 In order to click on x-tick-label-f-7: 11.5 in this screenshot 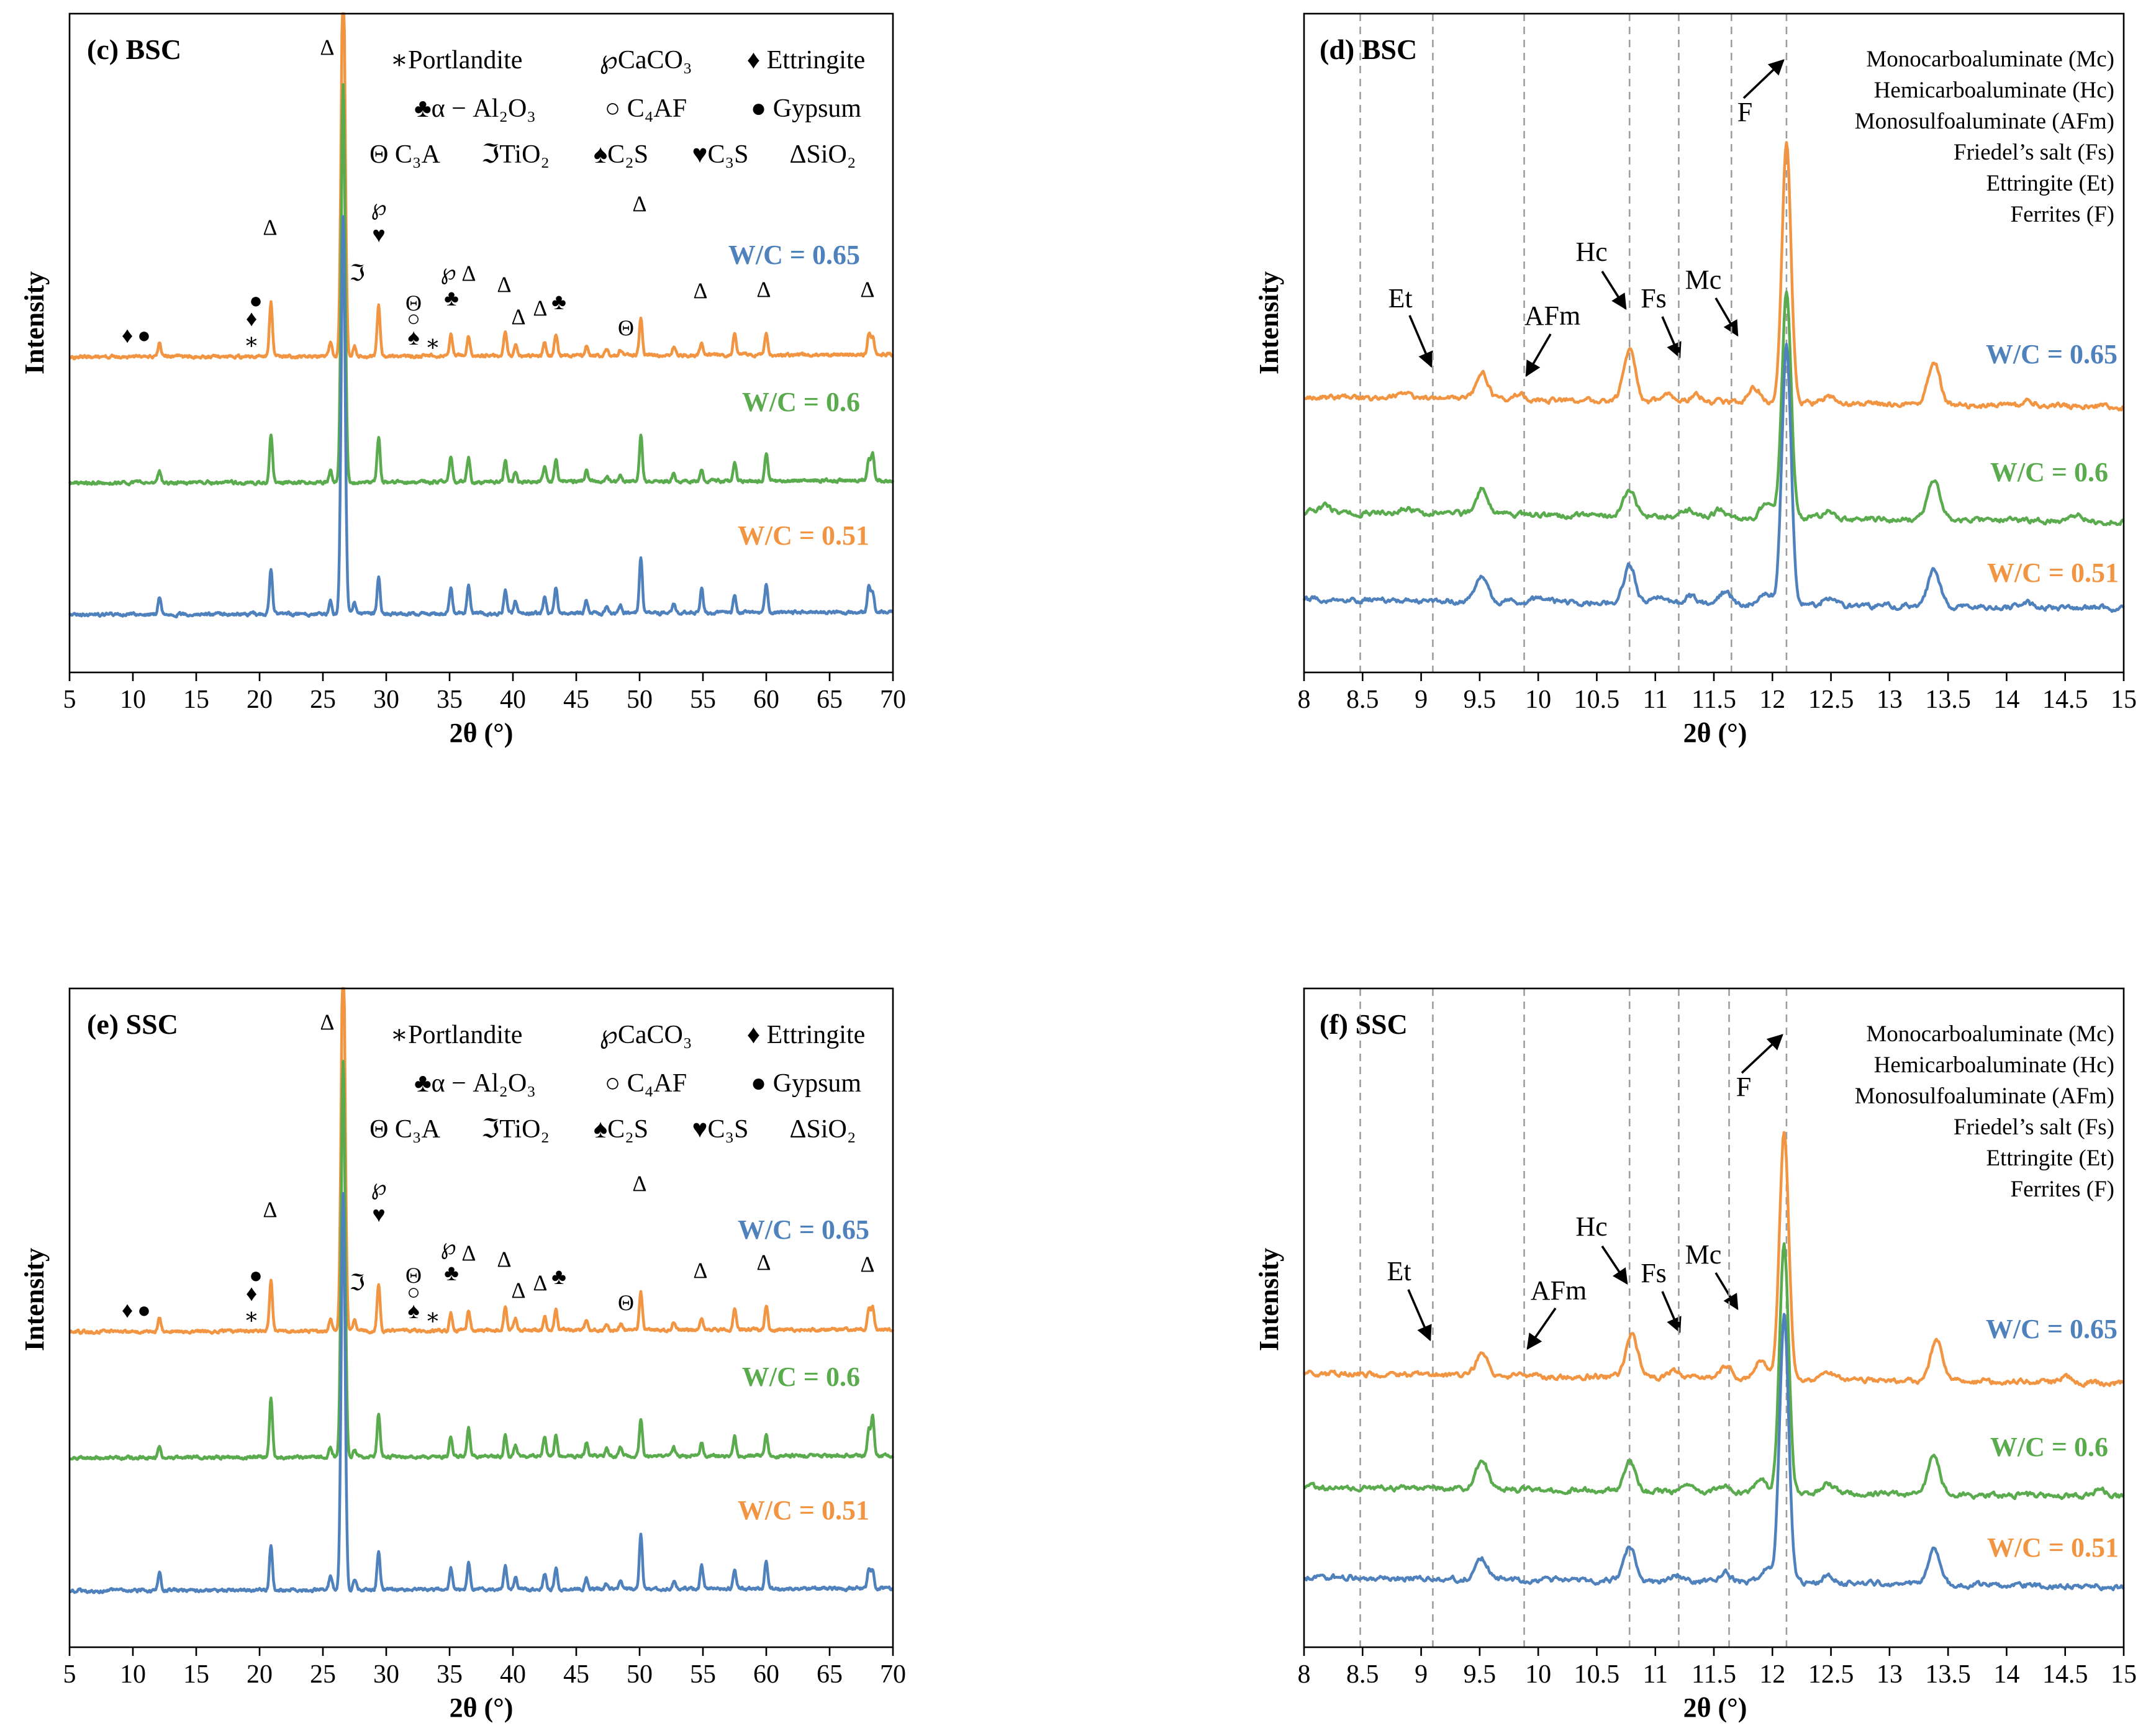, I will do `click(1714, 1674)`.